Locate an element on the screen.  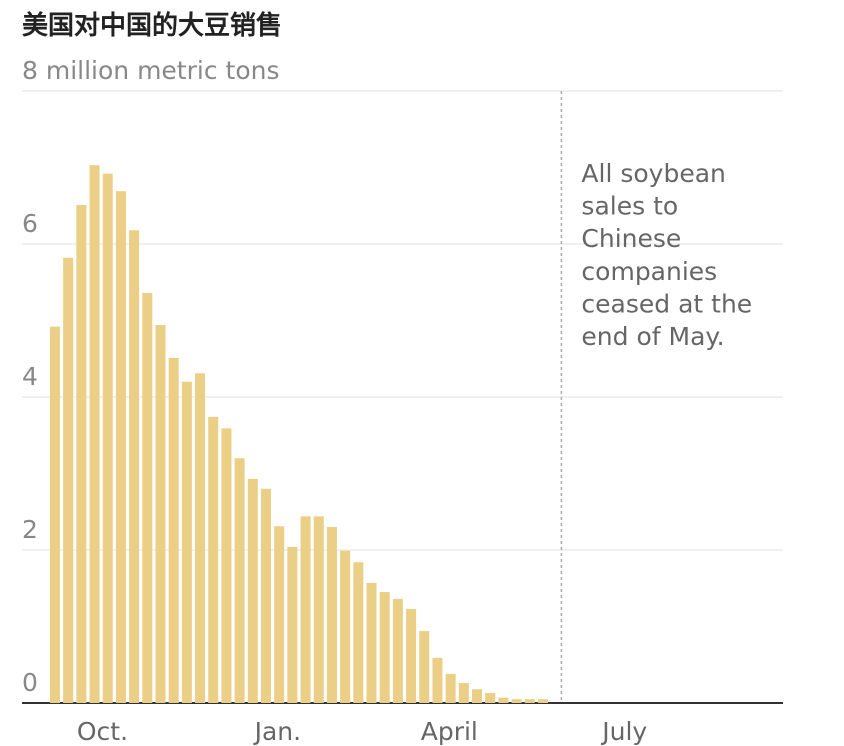
y-tick-label: 2 is located at coordinates (30, 529).